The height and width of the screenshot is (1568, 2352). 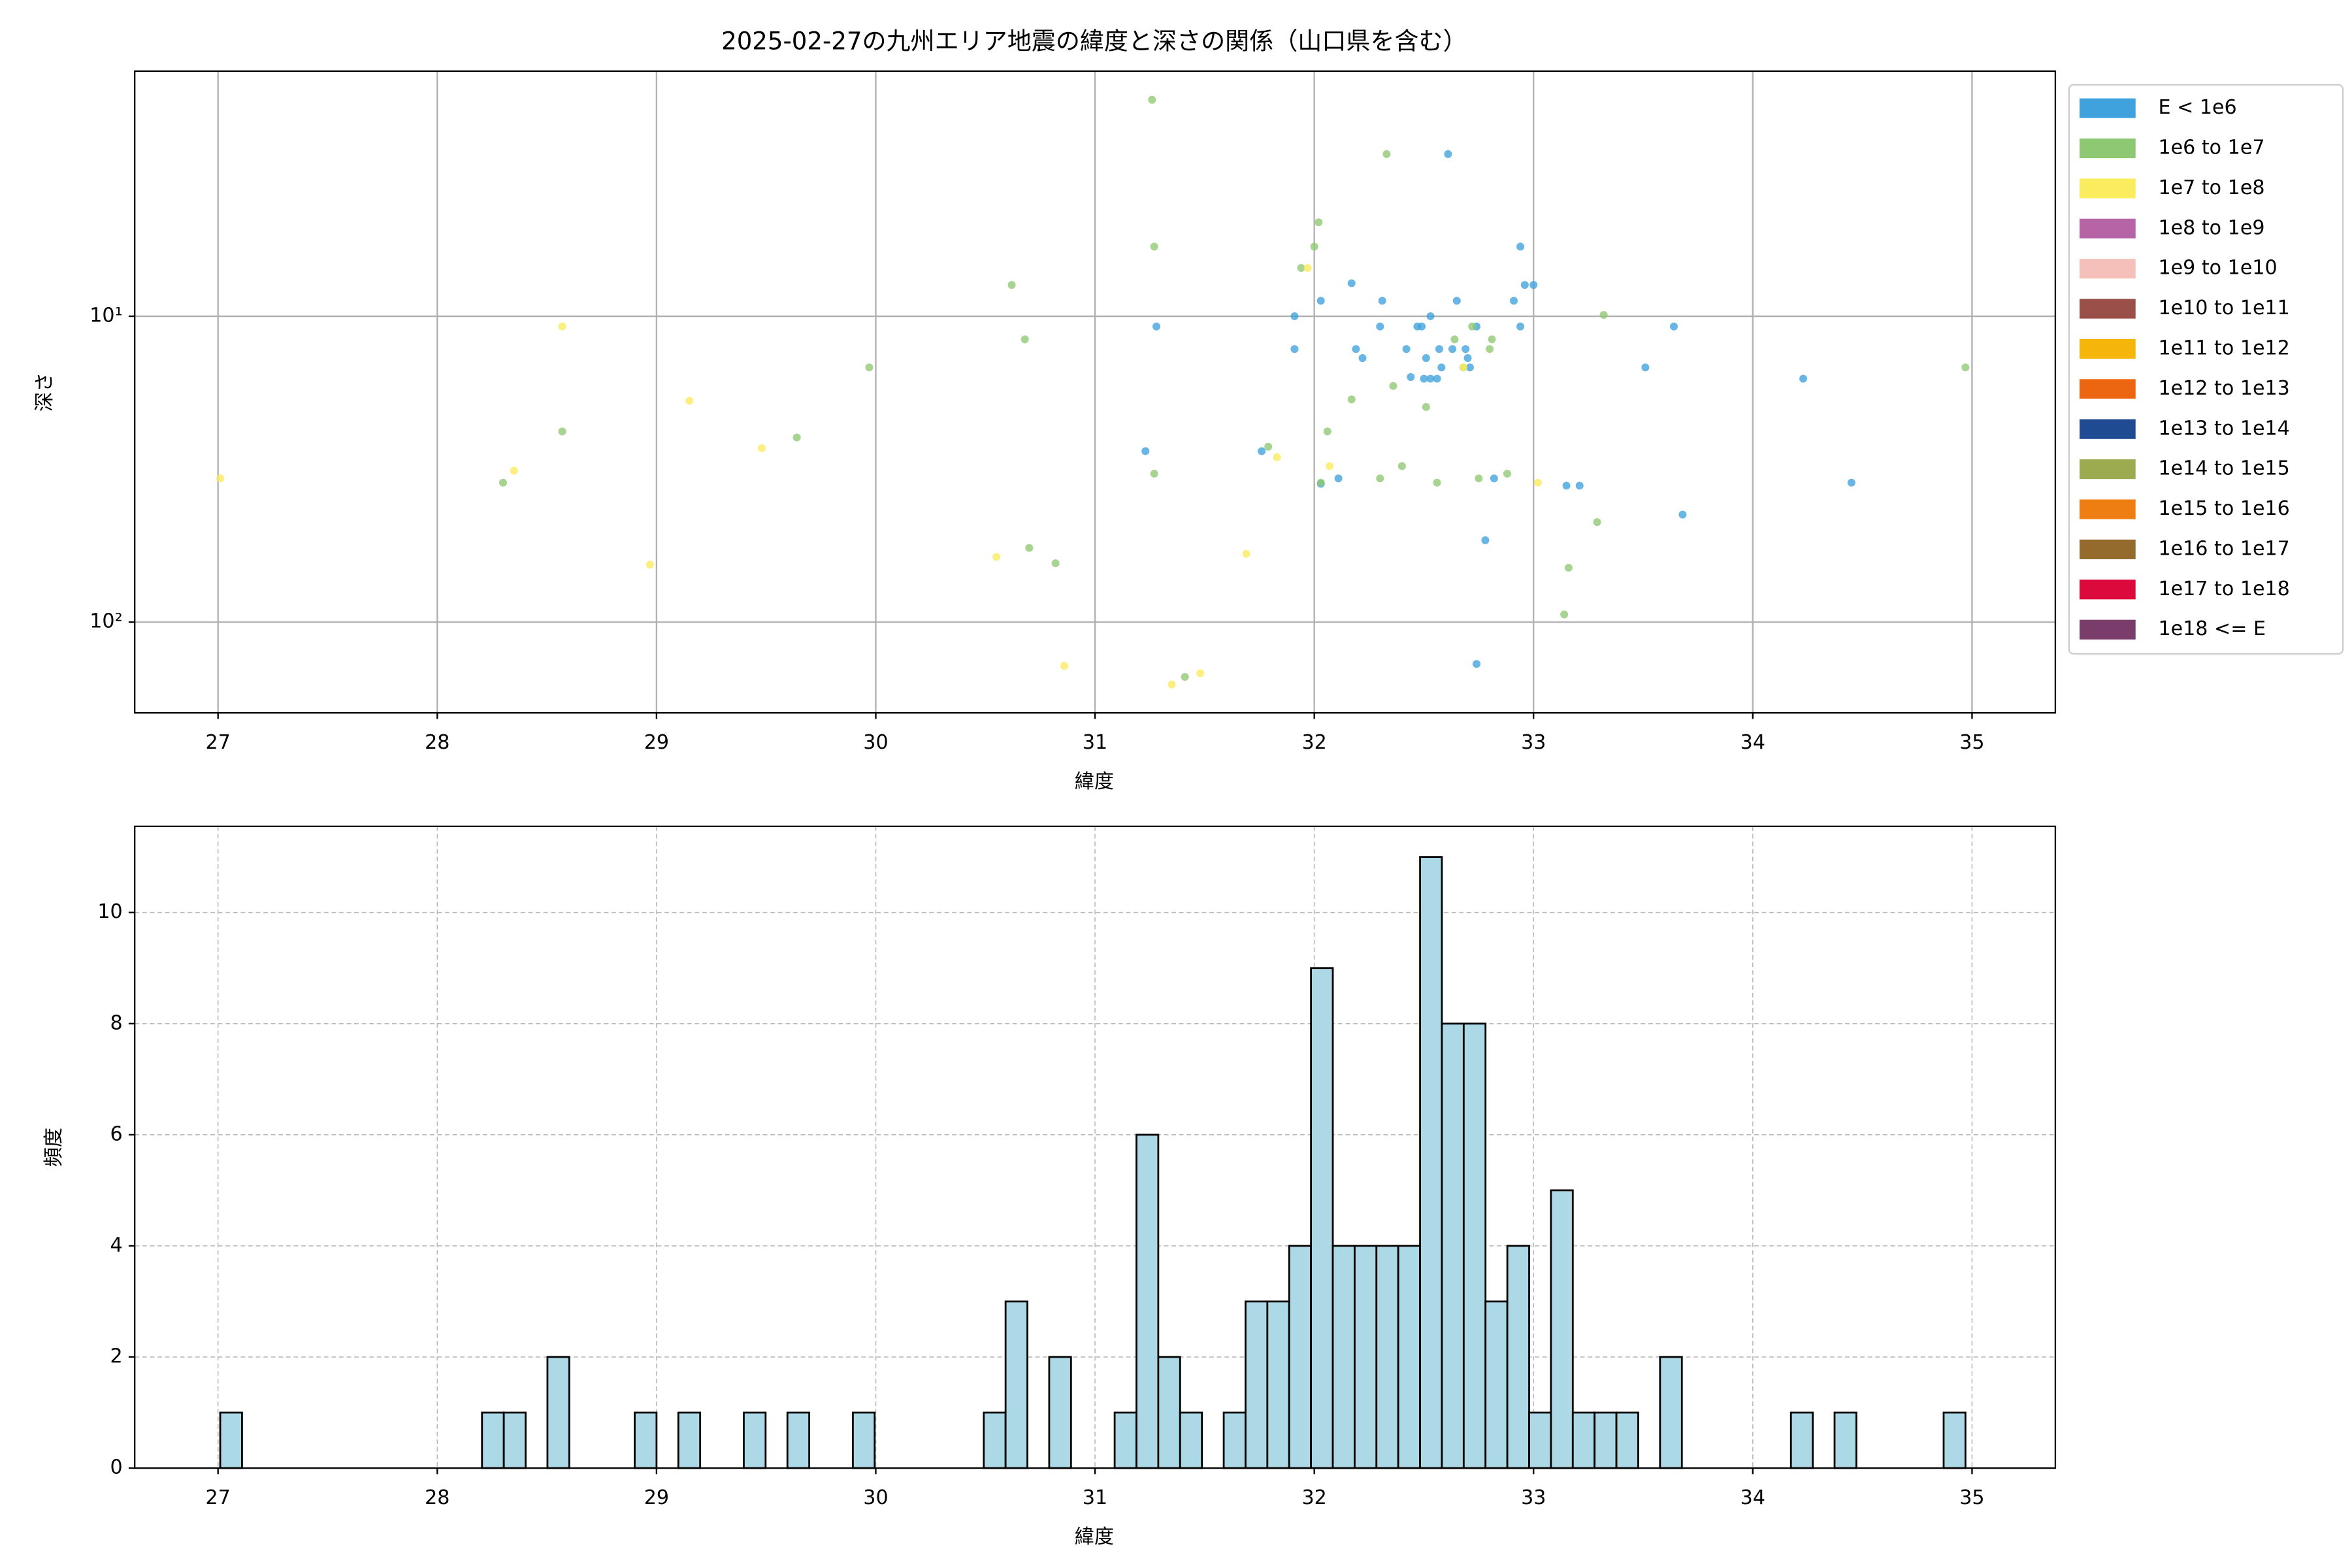 What do you see at coordinates (1752, 742) in the screenshot?
I see `x-tick-label: 34` at bounding box center [1752, 742].